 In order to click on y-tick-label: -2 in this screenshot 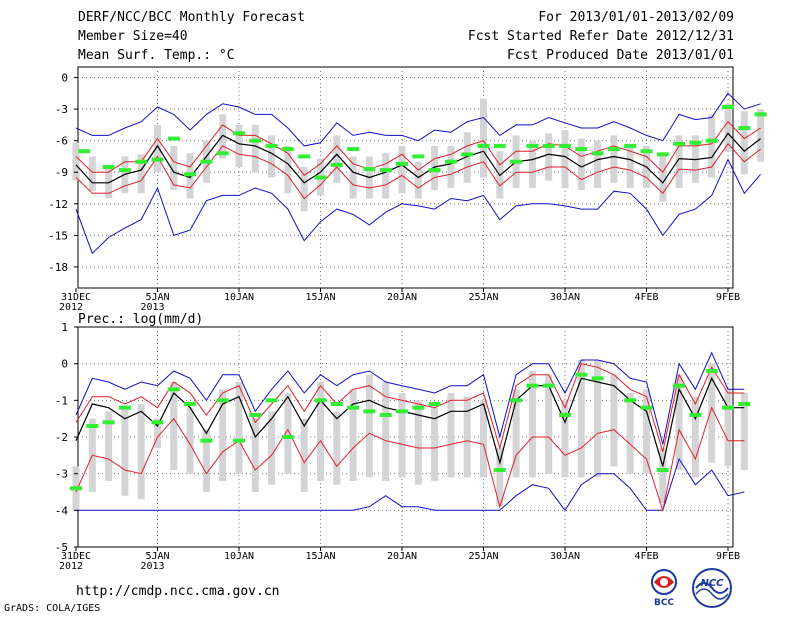, I will do `click(61, 437)`.